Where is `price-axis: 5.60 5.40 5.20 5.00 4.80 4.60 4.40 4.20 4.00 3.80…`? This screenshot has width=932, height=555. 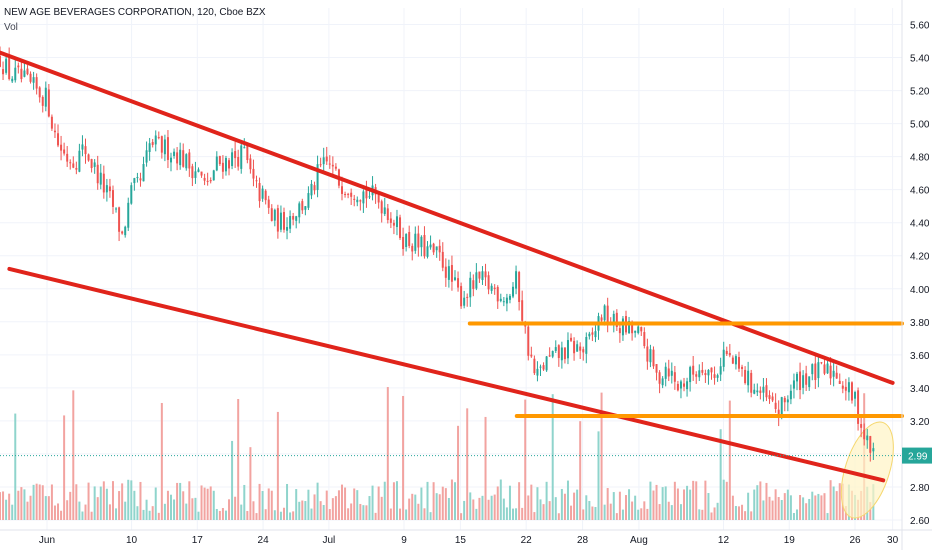
price-axis: 5.60 5.40 5.20 5.00 4.80 4.60 4.40 4.20 4.00 3.80… is located at coordinates (916, 275).